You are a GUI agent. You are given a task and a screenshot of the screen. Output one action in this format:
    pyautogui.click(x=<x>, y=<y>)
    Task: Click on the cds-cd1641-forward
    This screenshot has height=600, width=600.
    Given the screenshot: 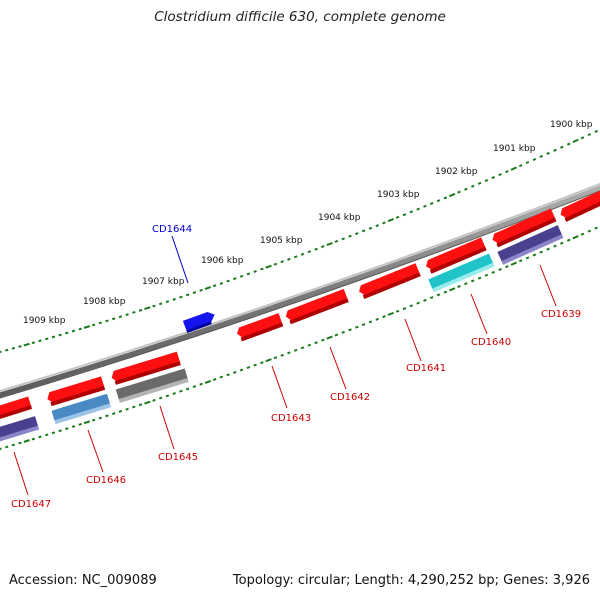 What is the action you would take?
    pyautogui.click(x=389, y=281)
    